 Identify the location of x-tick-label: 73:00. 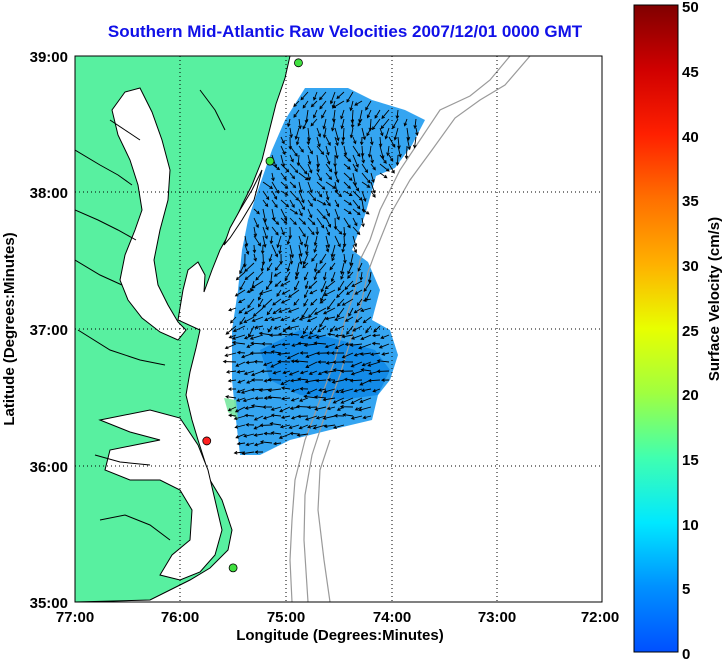
(497, 617).